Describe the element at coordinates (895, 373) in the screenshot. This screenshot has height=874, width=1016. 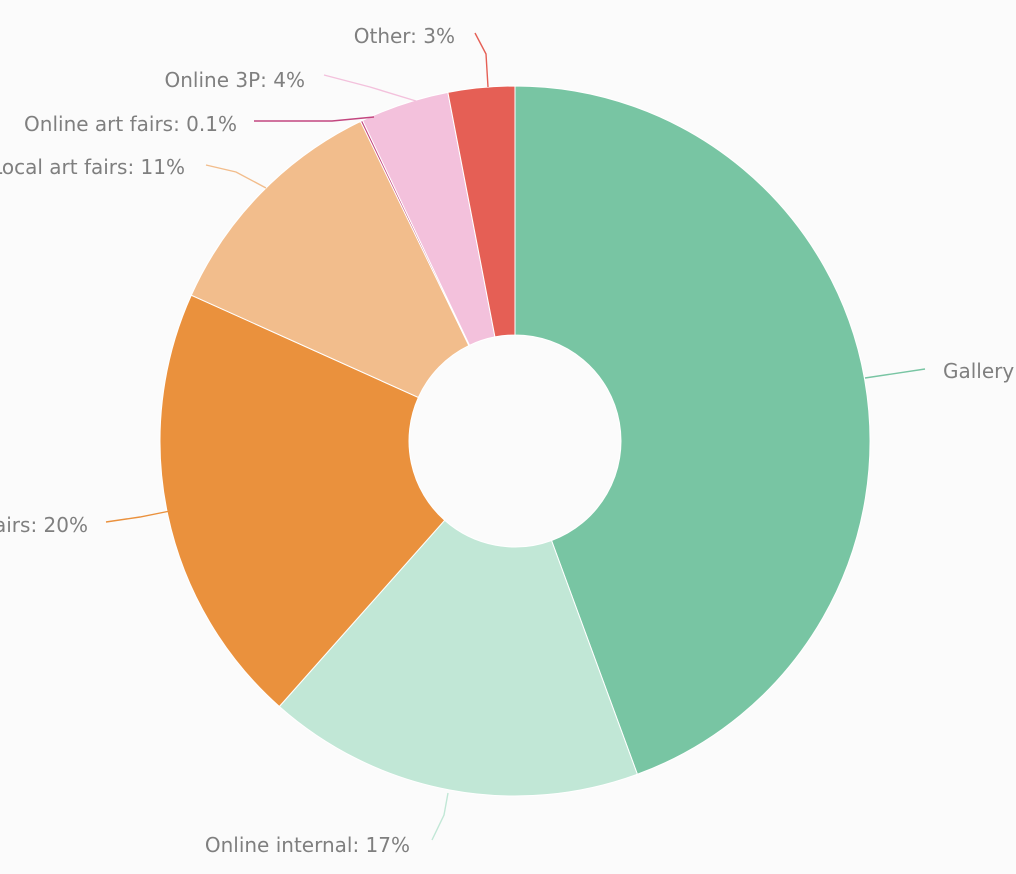
I see `leader-line-gallery` at that location.